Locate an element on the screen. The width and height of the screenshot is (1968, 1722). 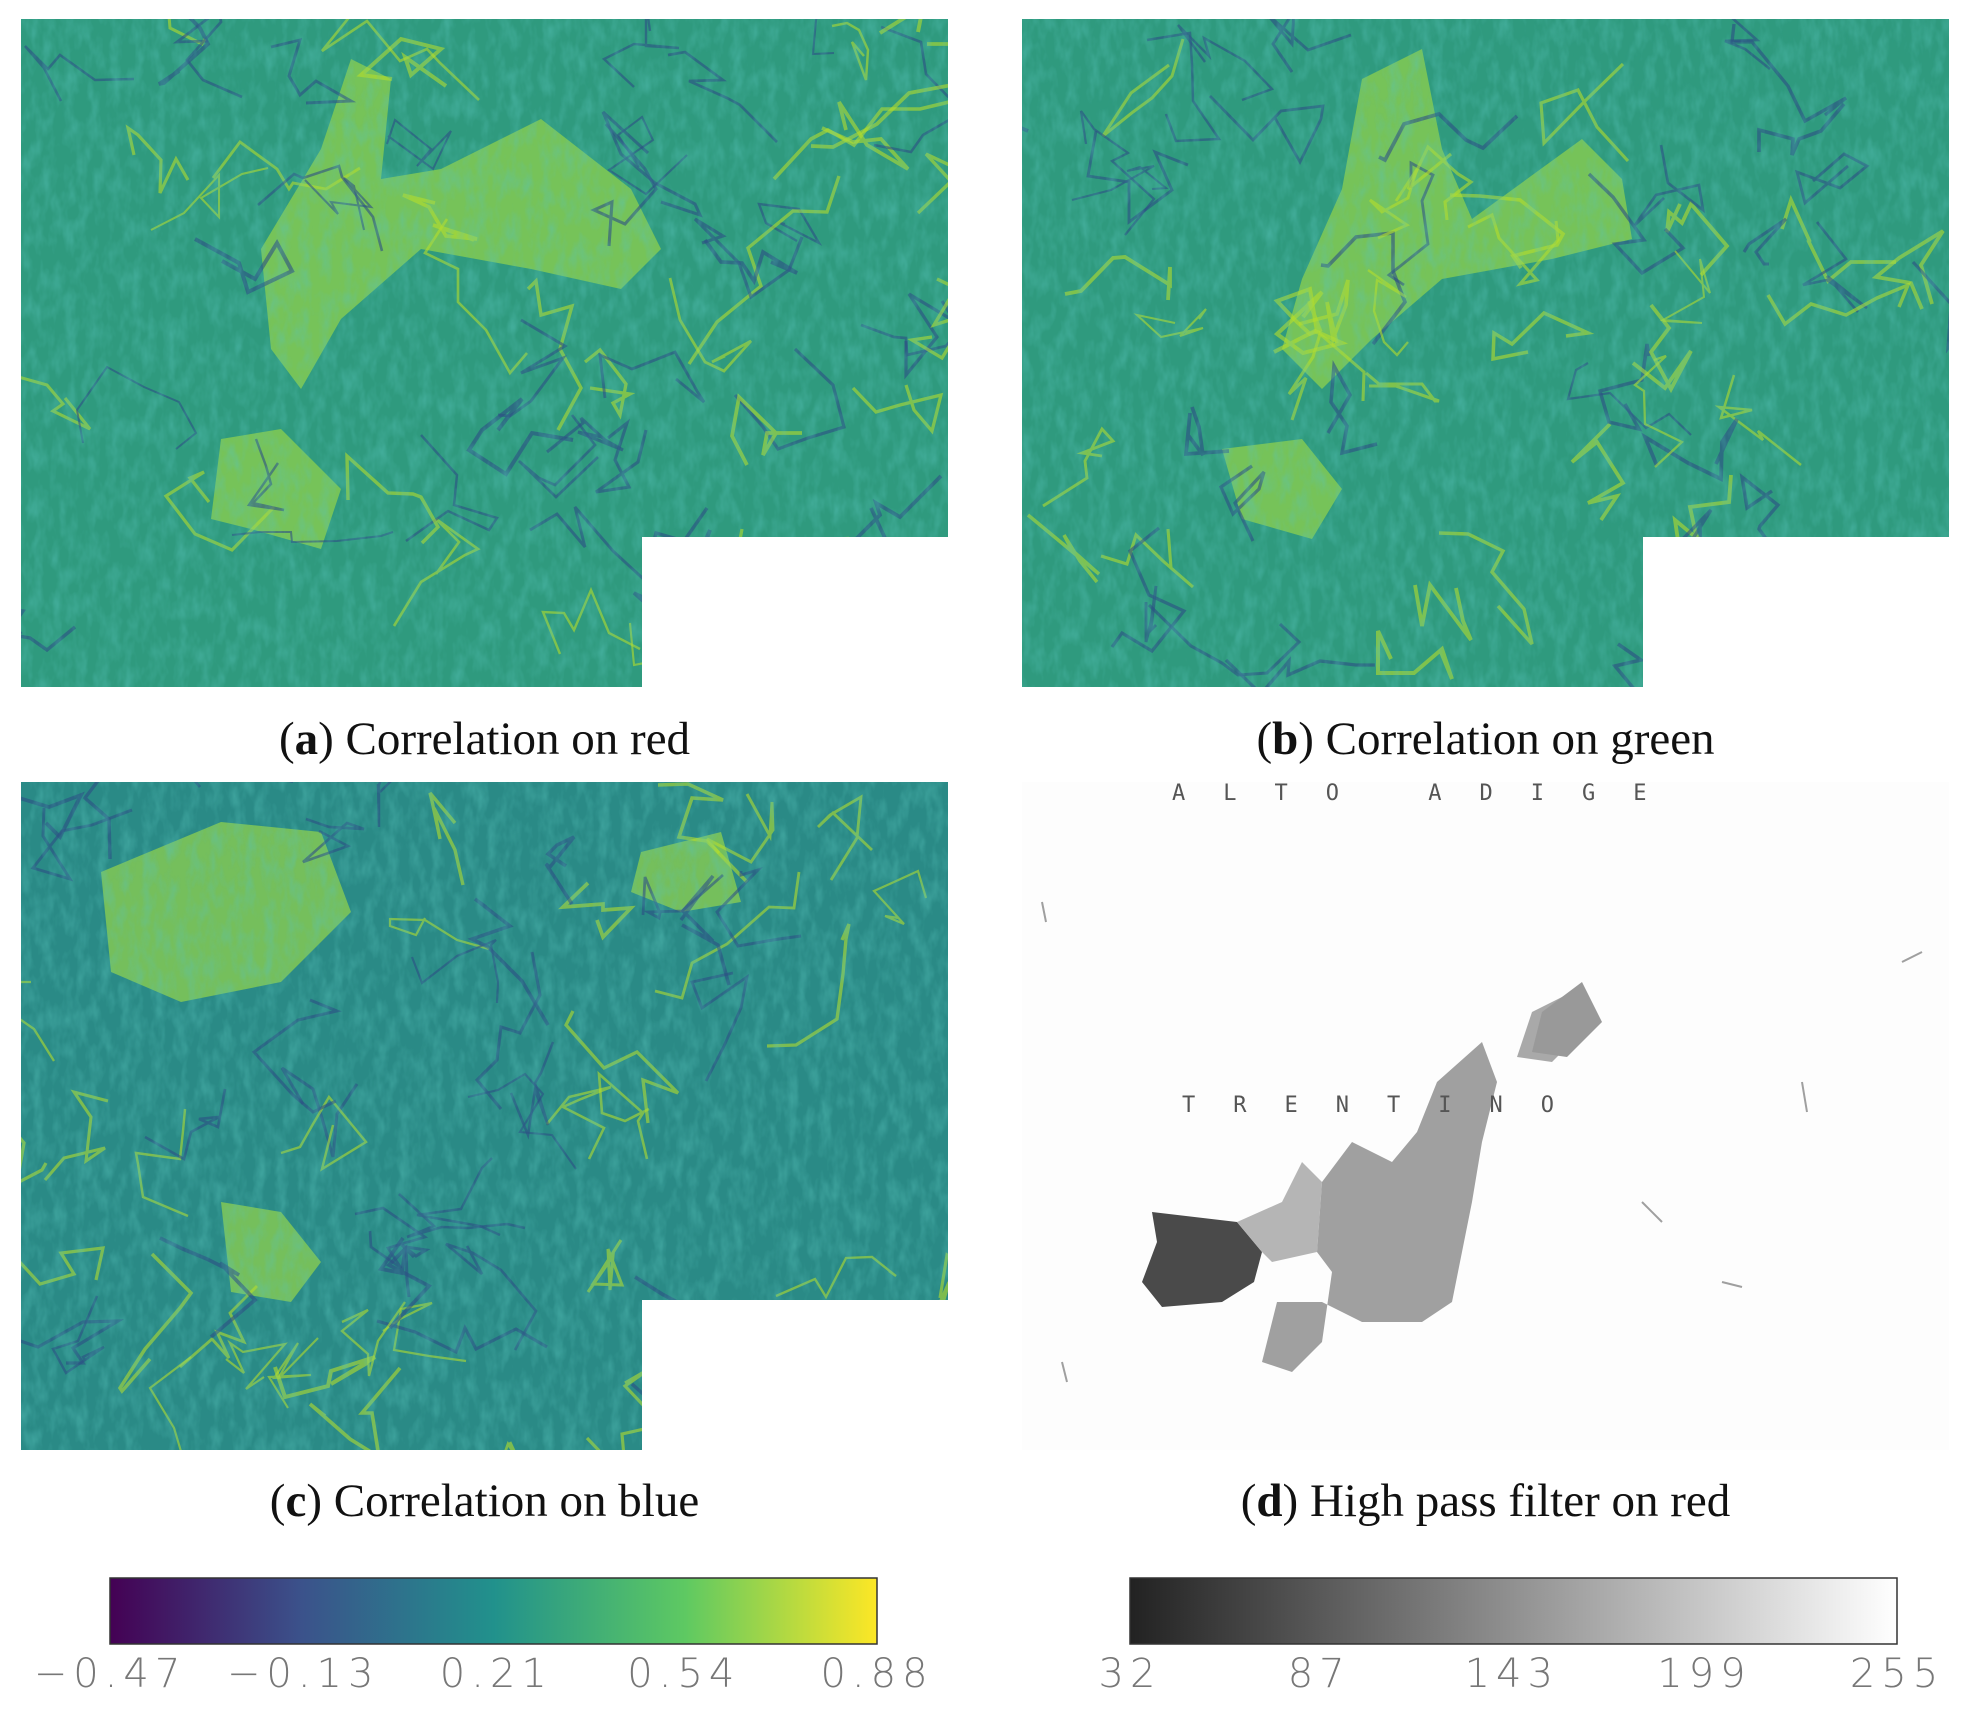
colorbar: −0.47 −0.13 0.21 0.54 0.88 is located at coordinates (483, 1637).